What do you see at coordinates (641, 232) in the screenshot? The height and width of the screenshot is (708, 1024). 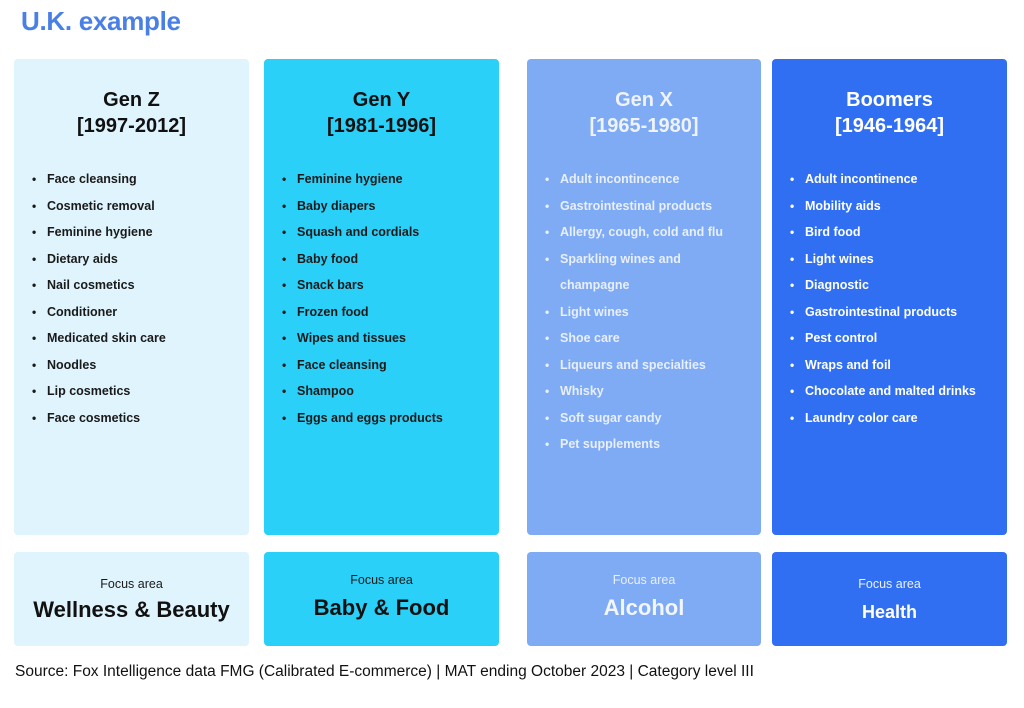 I see `category-item-label: Allergy, cough, cold and flu` at bounding box center [641, 232].